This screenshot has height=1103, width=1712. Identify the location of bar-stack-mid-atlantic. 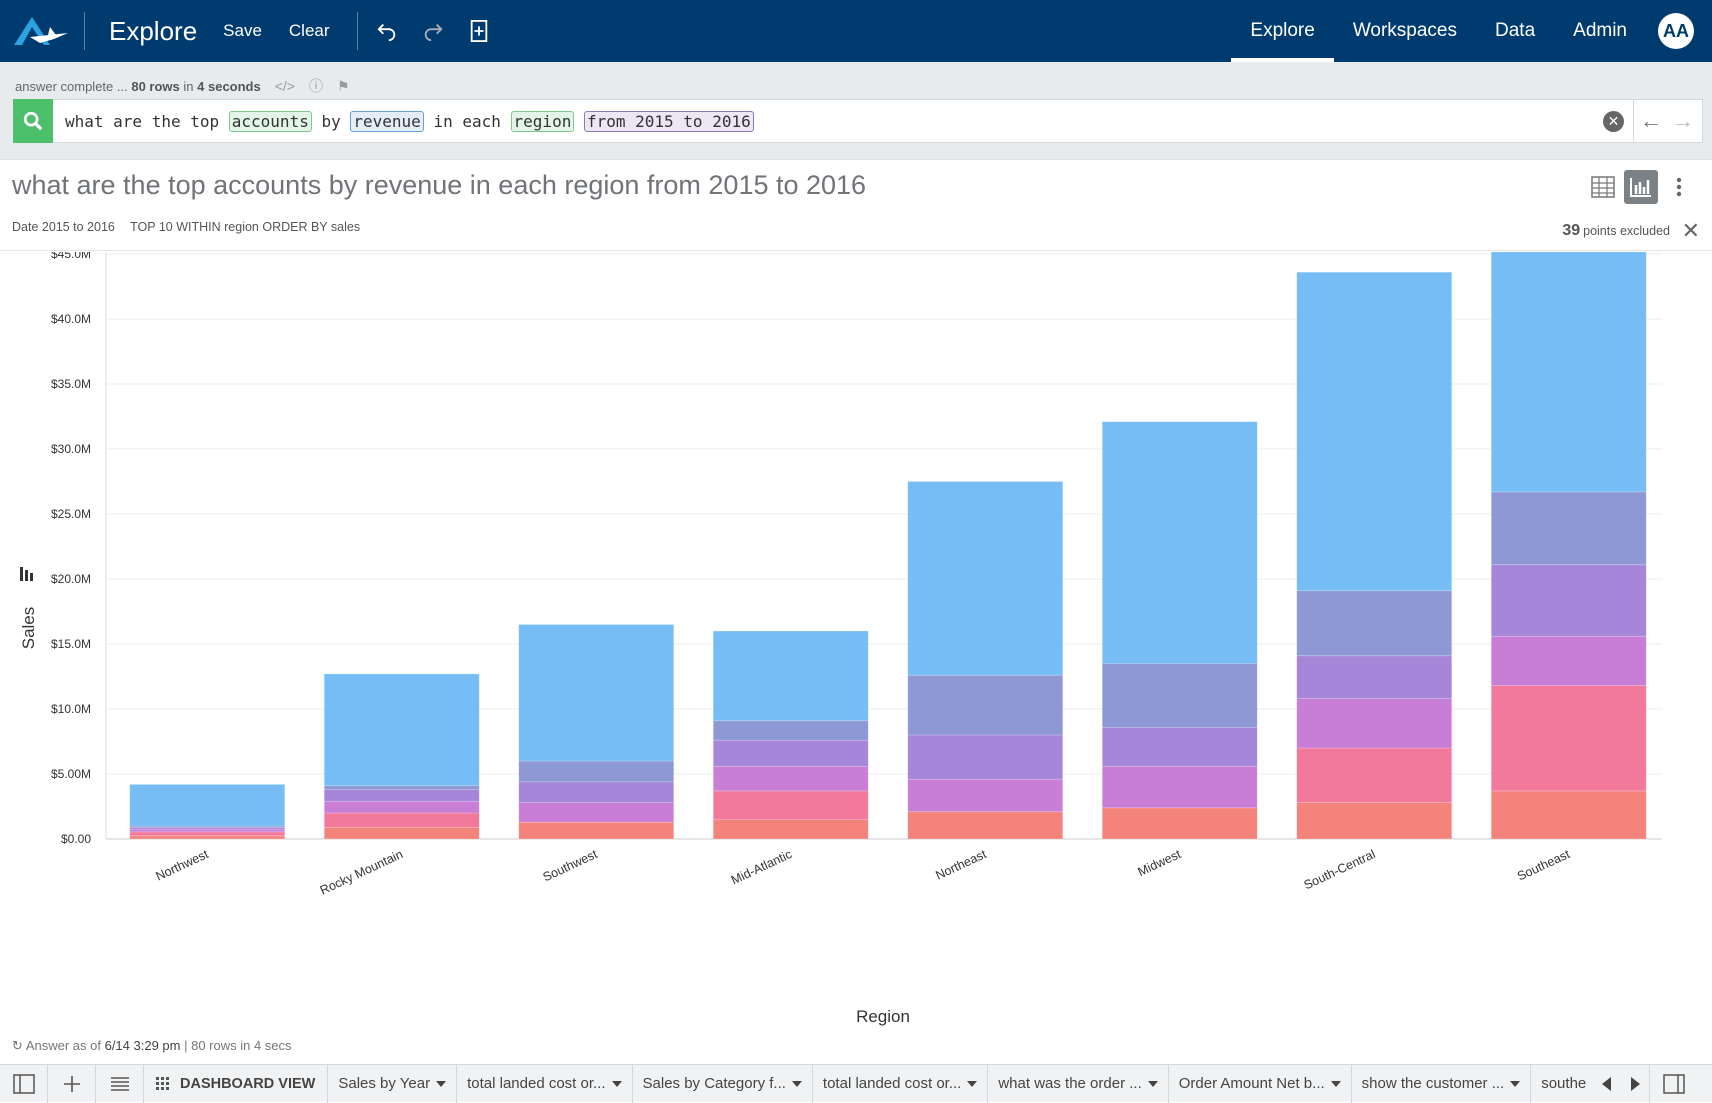
(790, 735).